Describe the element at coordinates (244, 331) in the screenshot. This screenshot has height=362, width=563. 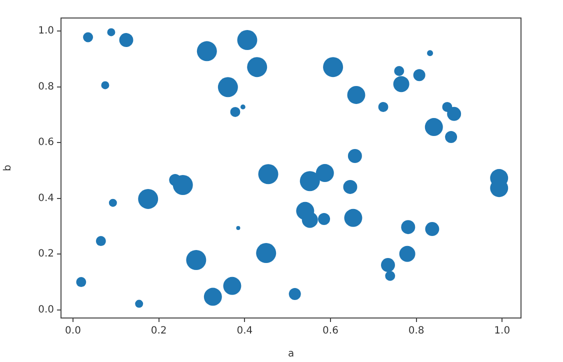
I see `x-tick-label: 0.4` at that location.